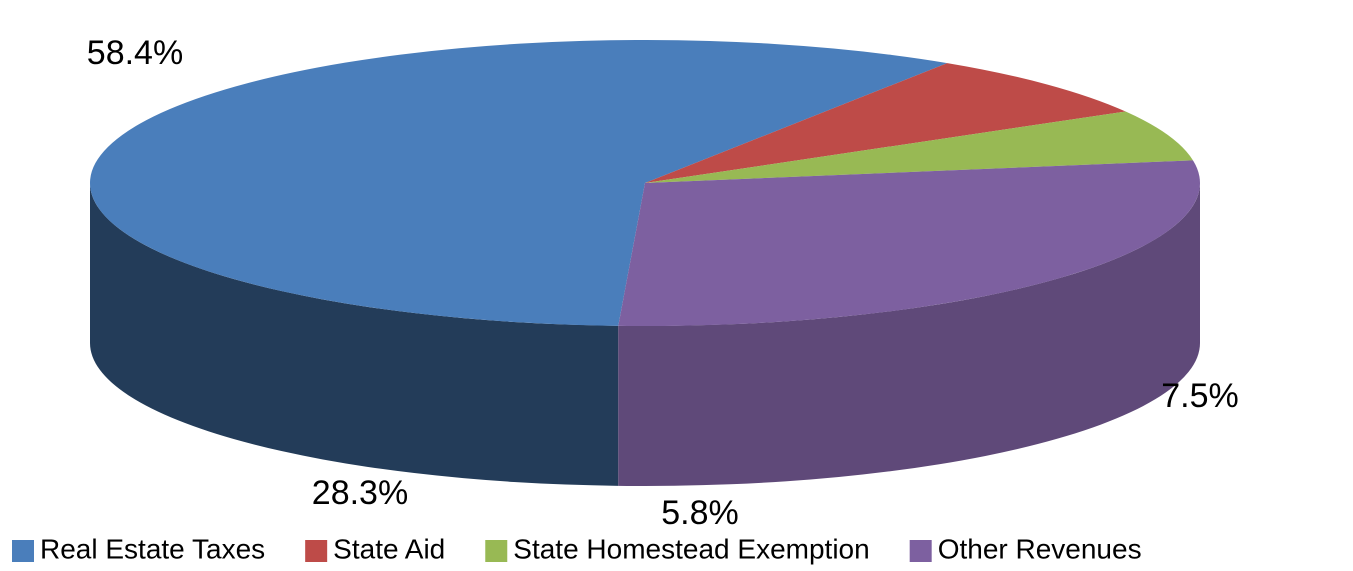 This screenshot has height=571, width=1353. I want to click on legend-label: State Aid, so click(389, 548).